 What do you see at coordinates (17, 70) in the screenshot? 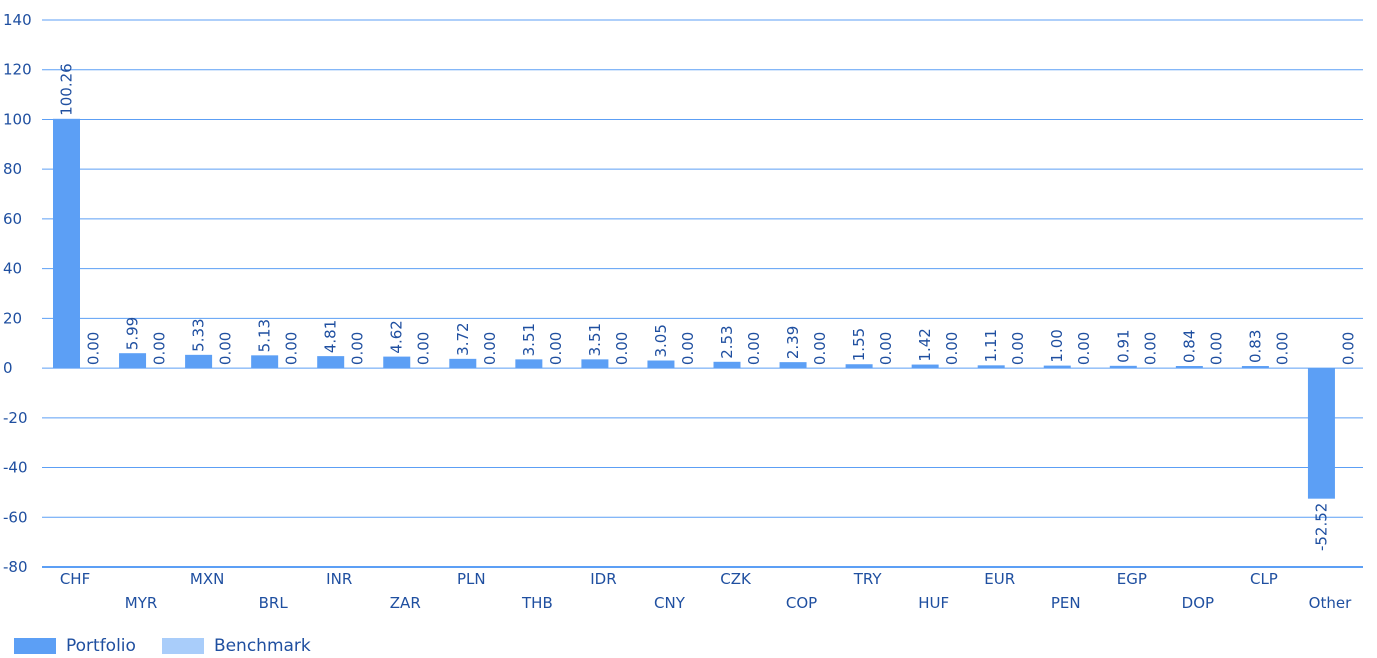
I see `y-tick-label: 120` at bounding box center [17, 70].